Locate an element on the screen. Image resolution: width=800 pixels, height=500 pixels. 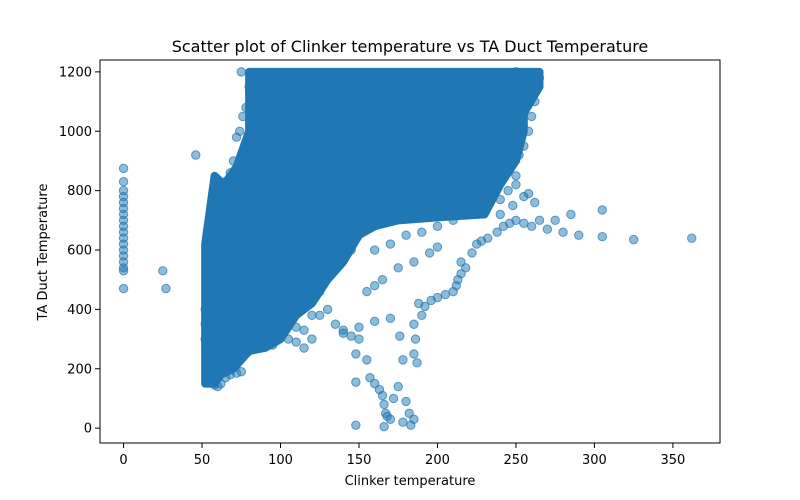
y-tick-label: 800 is located at coordinates (79, 191).